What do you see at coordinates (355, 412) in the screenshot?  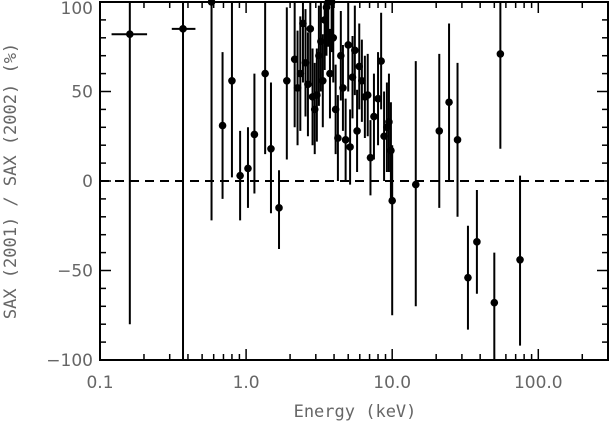 I see `x-axis-label: Energy (keV)` at bounding box center [355, 412].